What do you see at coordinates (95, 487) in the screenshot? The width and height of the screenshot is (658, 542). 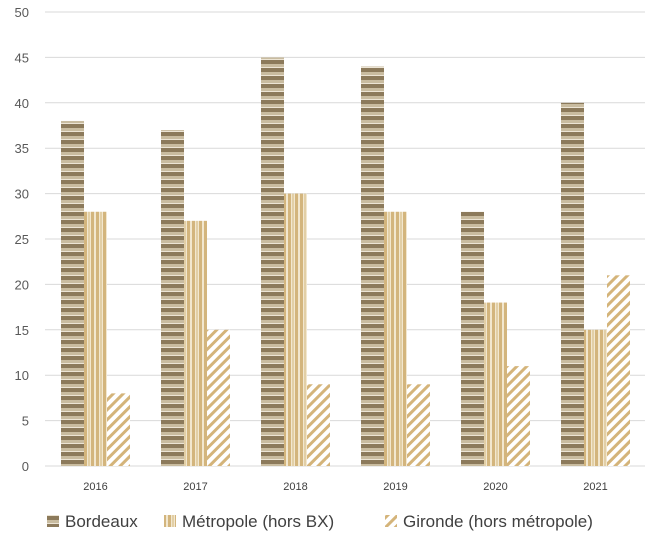 I see `x-tick-label: 2016` at bounding box center [95, 487].